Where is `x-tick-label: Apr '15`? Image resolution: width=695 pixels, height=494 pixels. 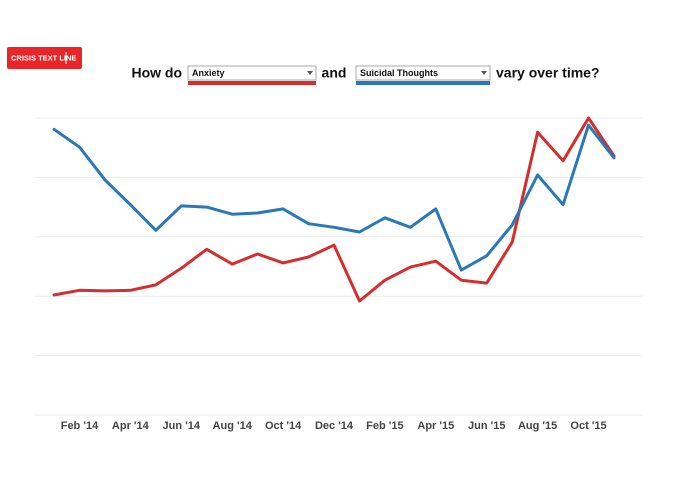 x-tick-label: Apr '15 is located at coordinates (435, 426).